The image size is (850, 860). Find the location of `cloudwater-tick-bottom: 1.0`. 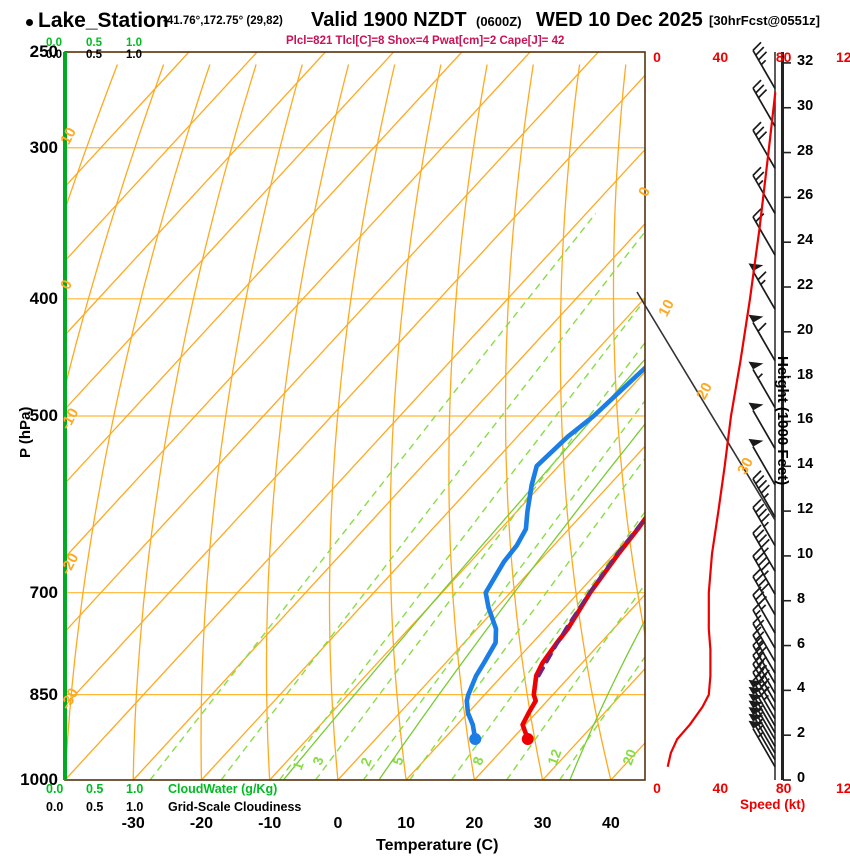

cloudwater-tick-bottom: 1.0 is located at coordinates (135, 789).